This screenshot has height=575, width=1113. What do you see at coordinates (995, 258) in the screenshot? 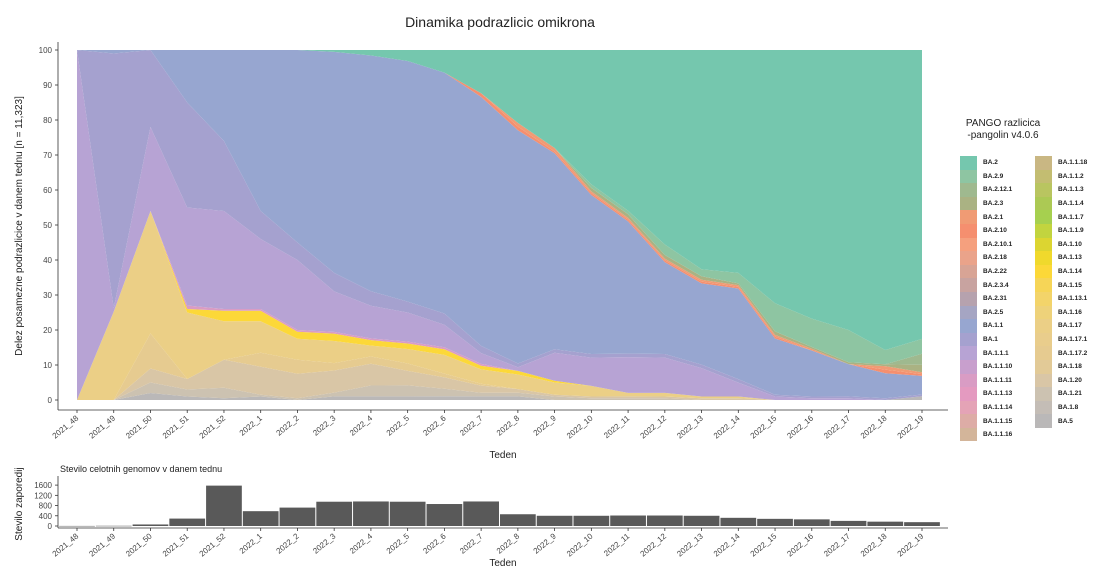
I see `legend-label: BA.2.18` at bounding box center [995, 258].